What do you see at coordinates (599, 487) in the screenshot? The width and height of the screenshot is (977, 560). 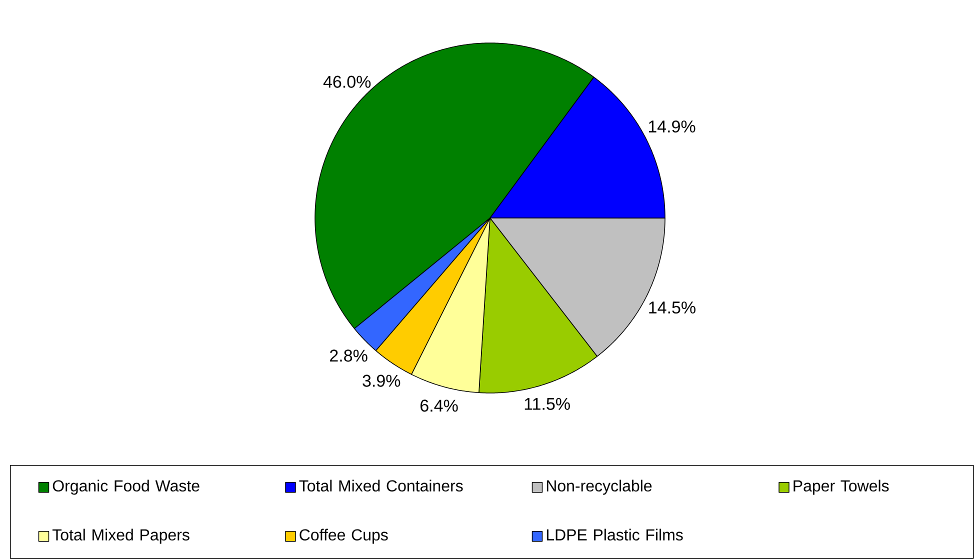 I see `legend-label: Non-recyclable` at bounding box center [599, 487].